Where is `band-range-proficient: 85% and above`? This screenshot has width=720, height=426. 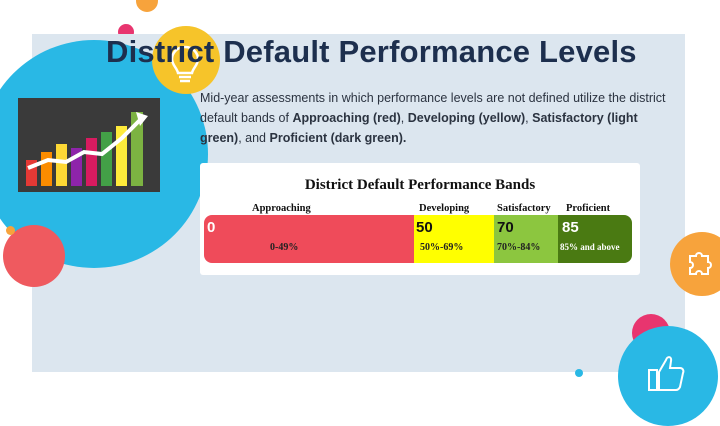 band-range-proficient: 85% and above is located at coordinates (590, 247).